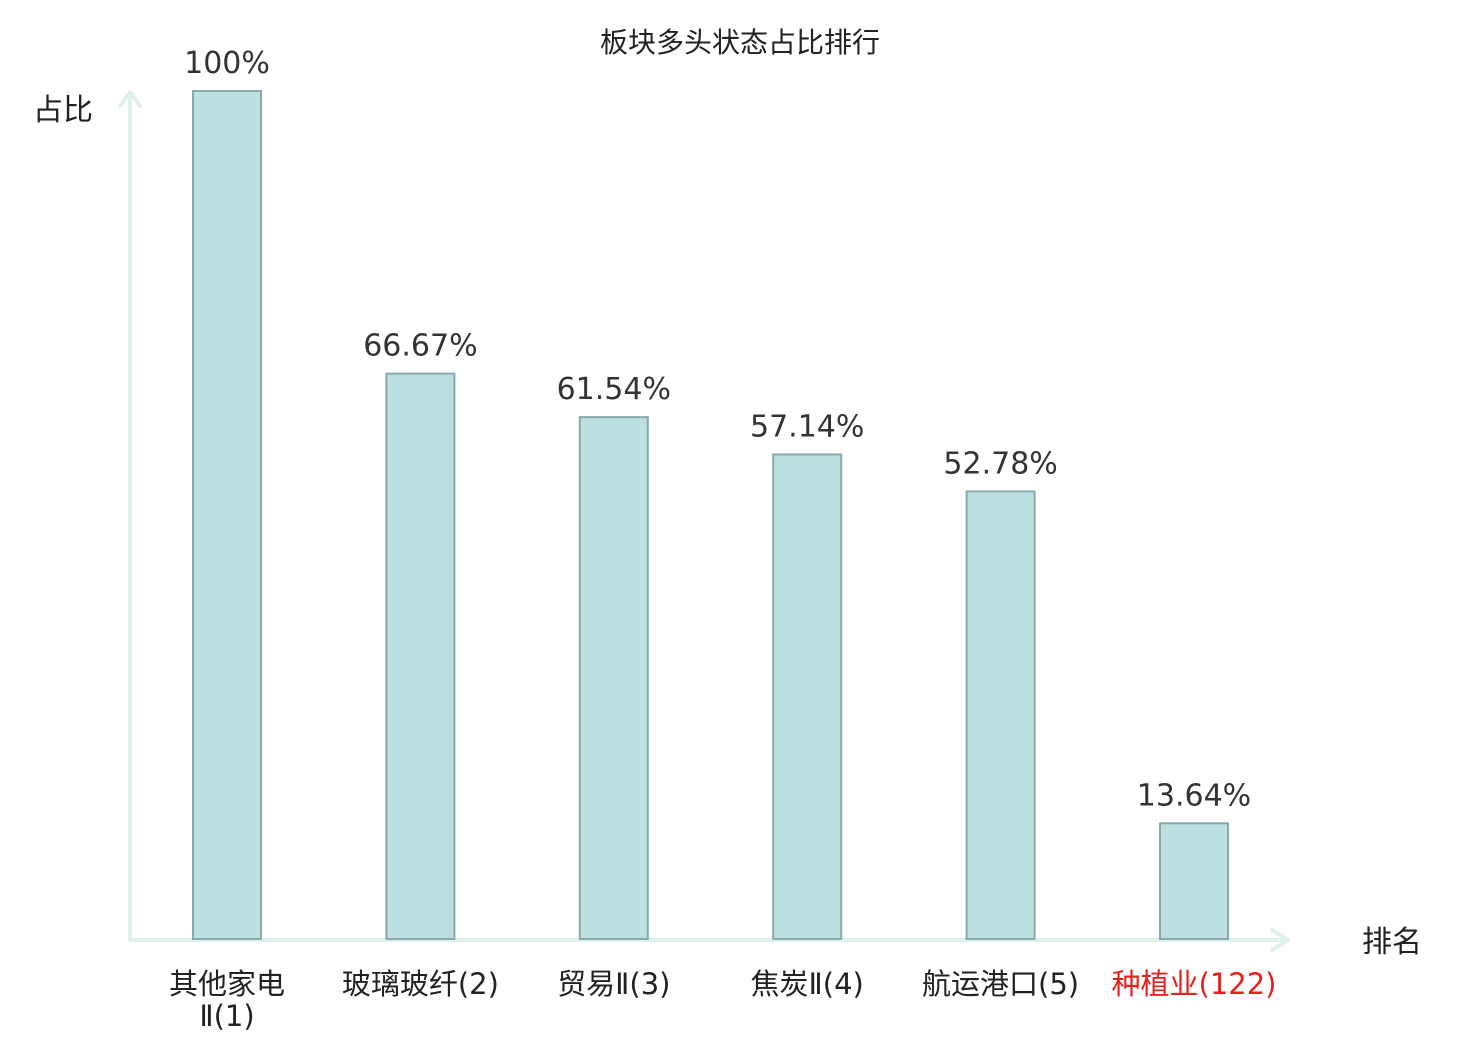 The height and width of the screenshot is (1040, 1480). Describe the element at coordinates (613, 984) in the screenshot. I see `x-tick-label: 贸易Ⅱ(3)` at that location.